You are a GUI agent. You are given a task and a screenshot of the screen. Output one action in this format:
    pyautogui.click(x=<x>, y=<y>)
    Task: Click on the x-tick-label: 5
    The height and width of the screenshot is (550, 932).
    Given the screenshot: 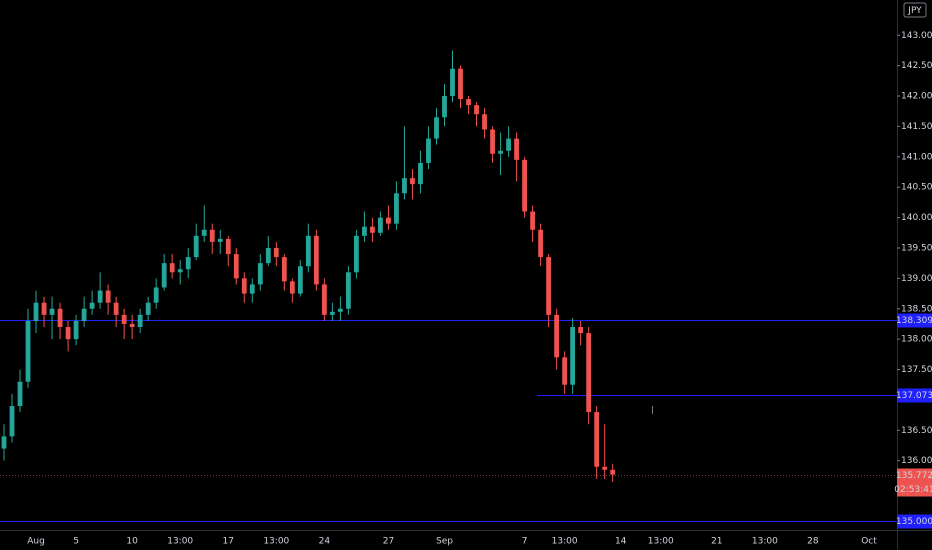 What is the action you would take?
    pyautogui.click(x=76, y=542)
    